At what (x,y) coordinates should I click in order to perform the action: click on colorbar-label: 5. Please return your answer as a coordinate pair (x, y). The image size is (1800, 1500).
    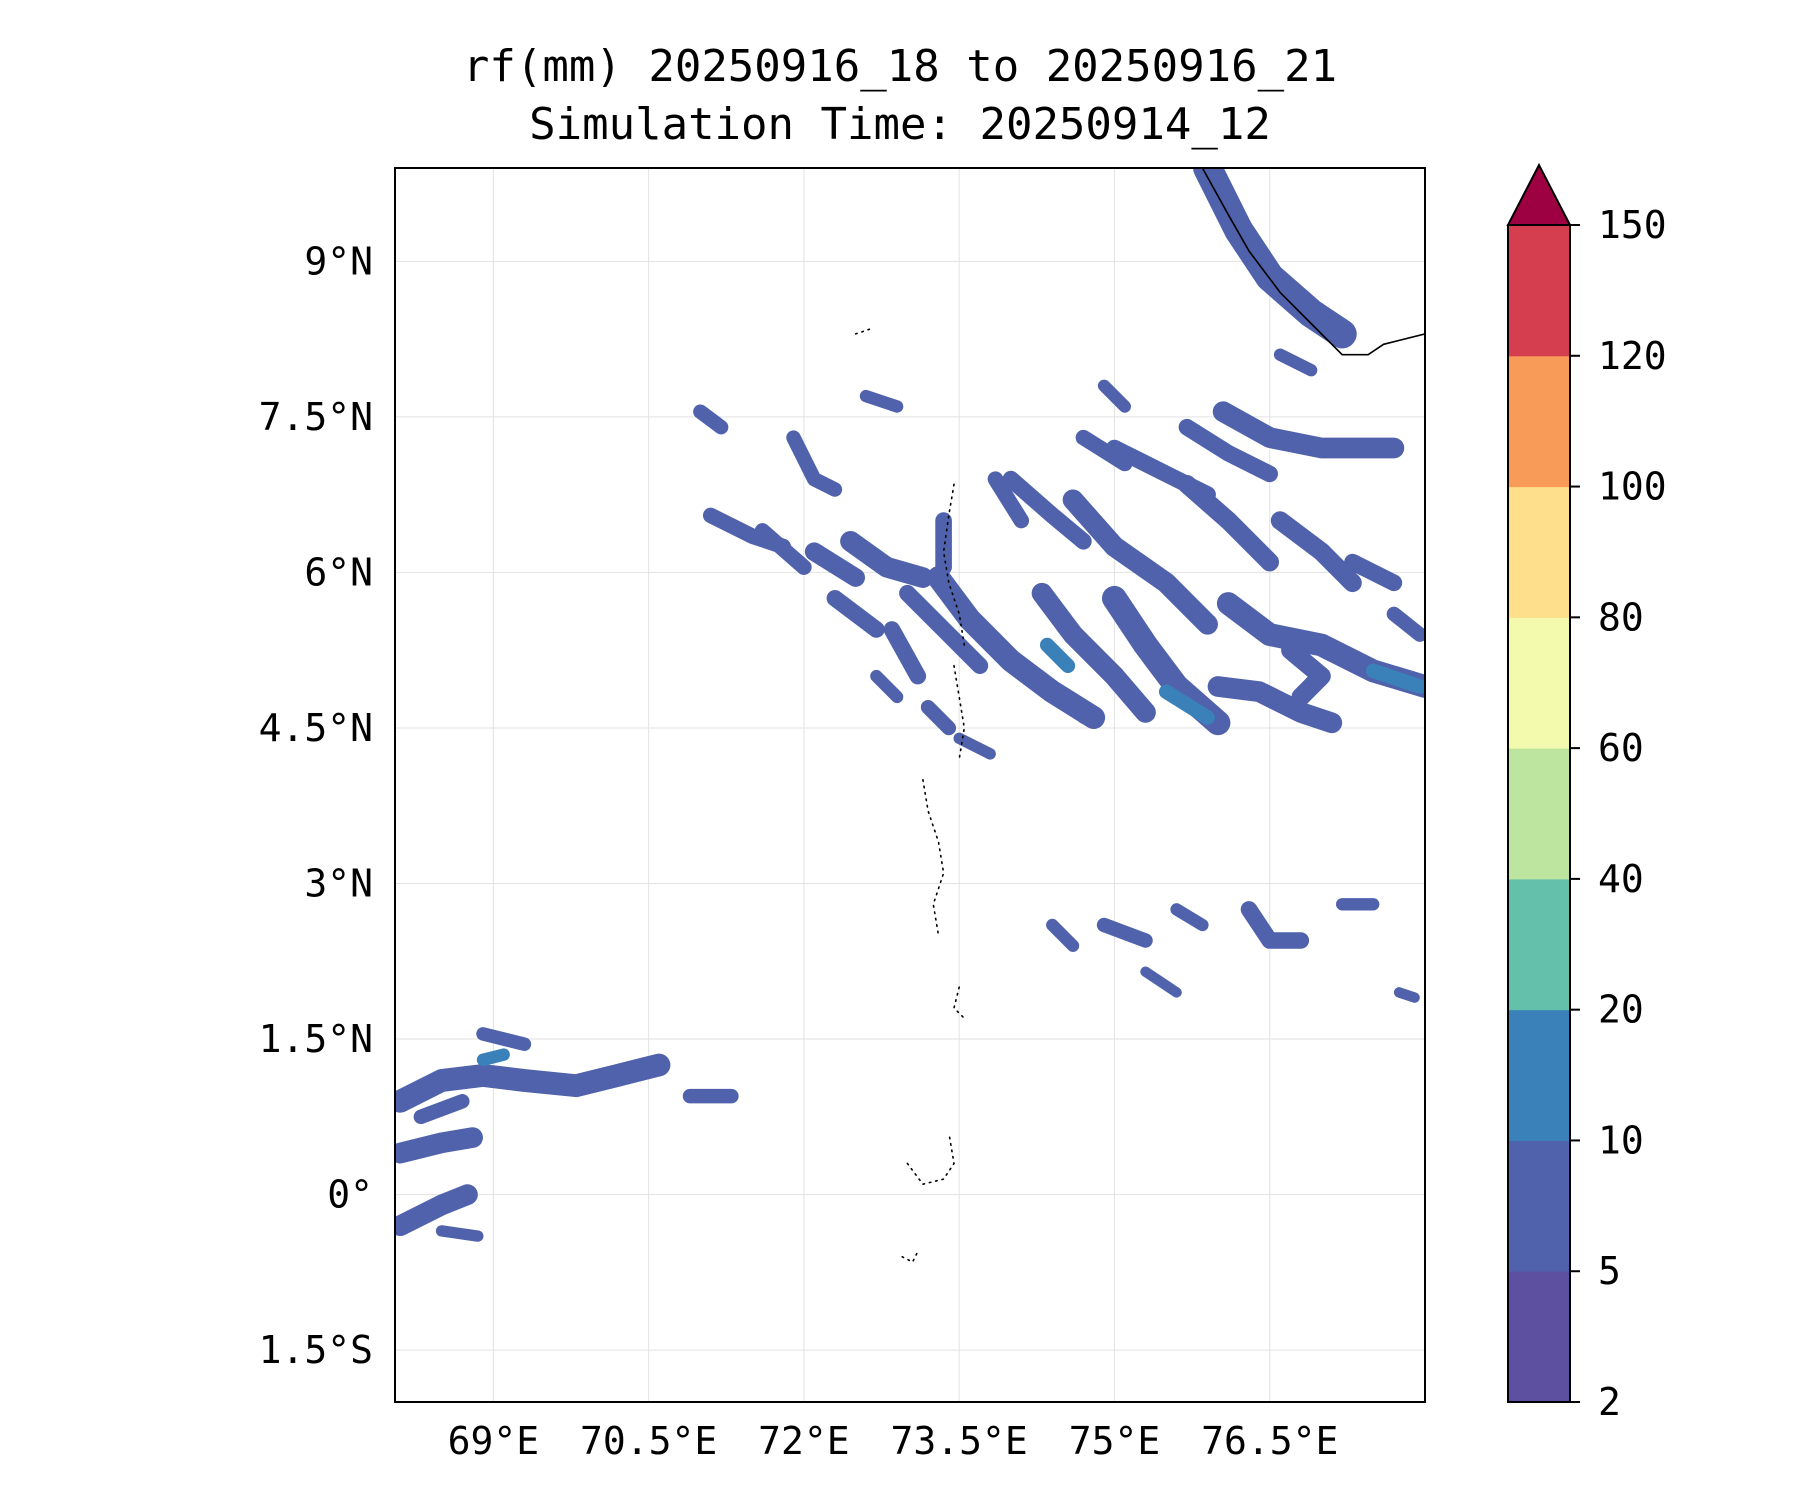
    Looking at the image, I should click on (1609, 1271).